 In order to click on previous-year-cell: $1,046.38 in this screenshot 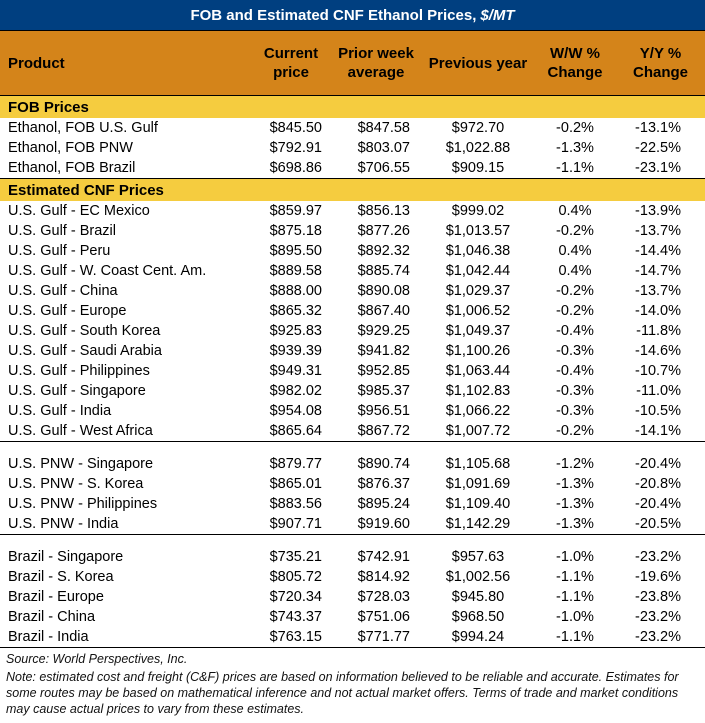, I will do `click(478, 251)`.